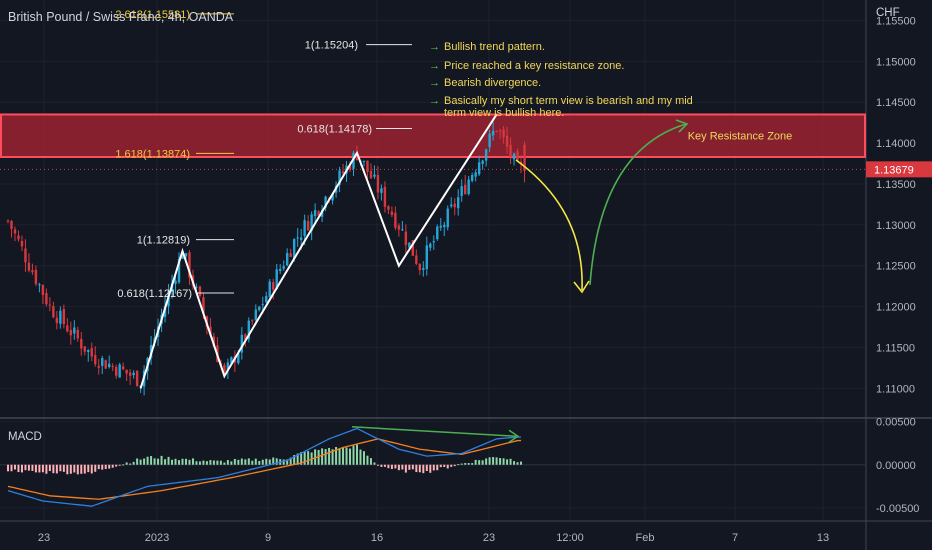  What do you see at coordinates (434, 432) in the screenshot?
I see `divergence-line` at bounding box center [434, 432].